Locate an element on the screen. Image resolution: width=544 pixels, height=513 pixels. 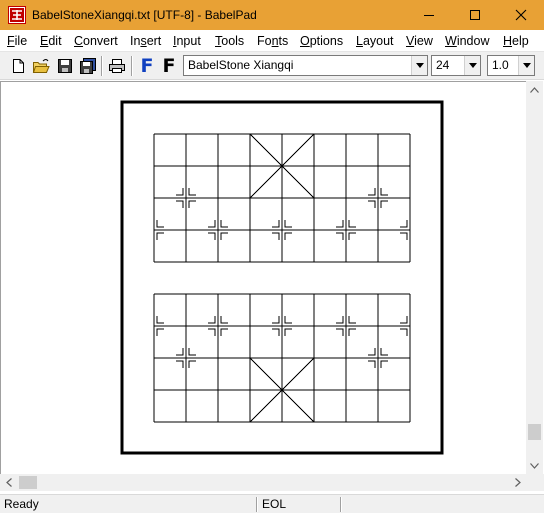
print-icon is located at coordinates (117, 66).